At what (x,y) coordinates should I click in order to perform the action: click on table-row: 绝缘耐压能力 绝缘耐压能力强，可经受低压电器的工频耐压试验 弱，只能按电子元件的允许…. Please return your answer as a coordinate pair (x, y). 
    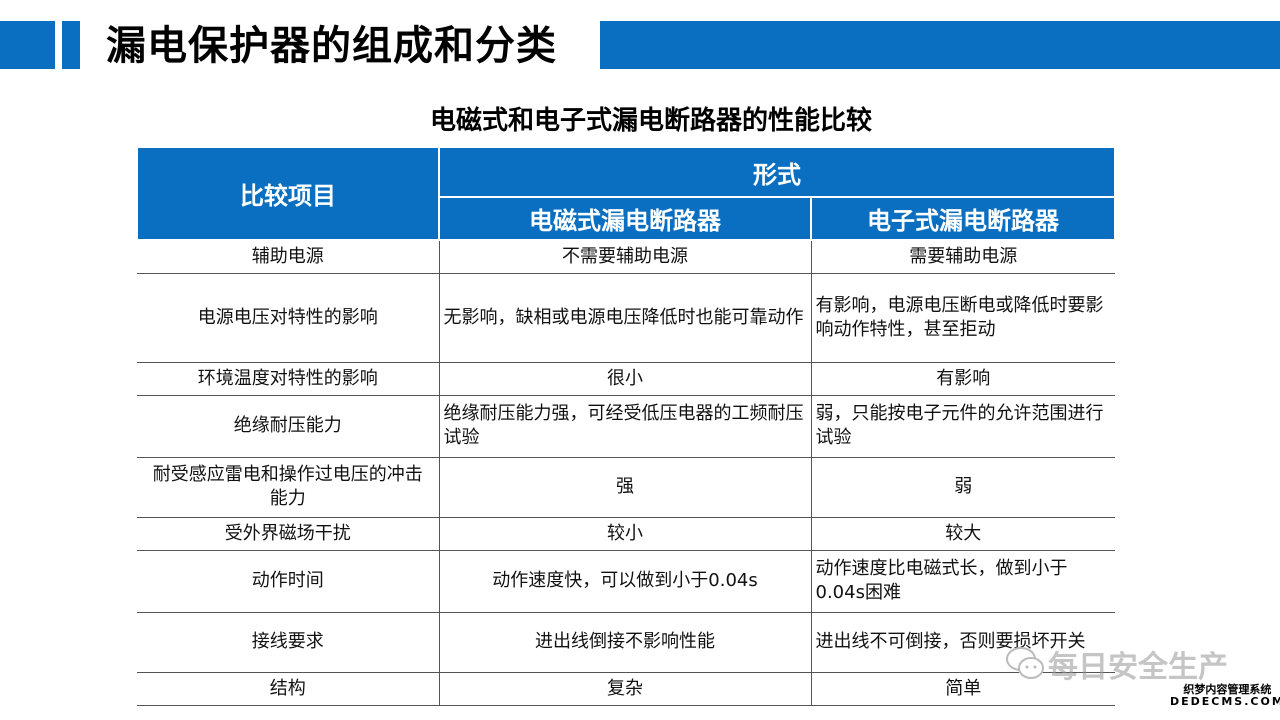
    Looking at the image, I should click on (626, 426).